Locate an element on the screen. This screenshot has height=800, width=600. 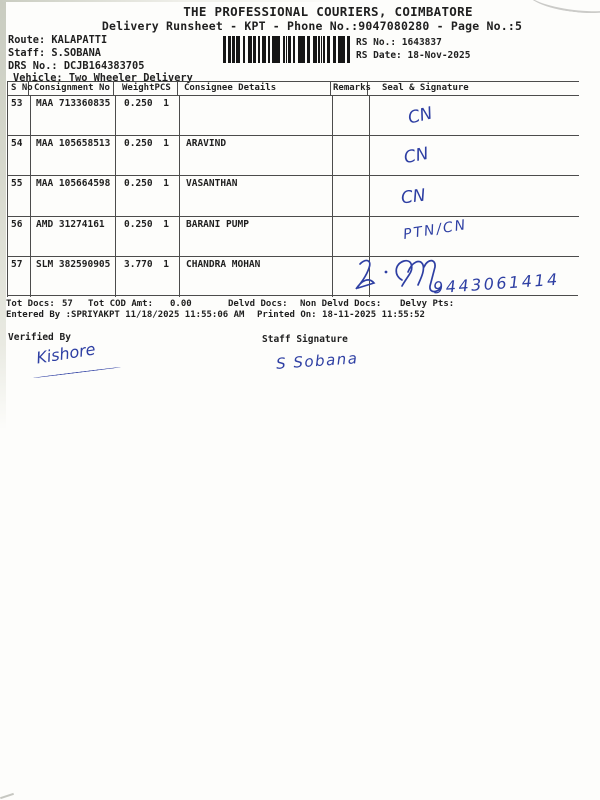
table-row: 54 MAA 105658513 0.250 1 ARAVIND is located at coordinates (293, 156).